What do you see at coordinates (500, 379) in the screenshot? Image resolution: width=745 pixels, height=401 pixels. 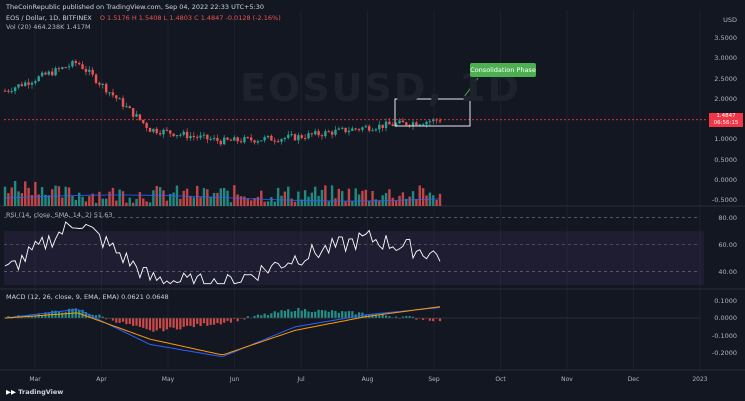 I see `time-axis-label: Oct` at bounding box center [500, 379].